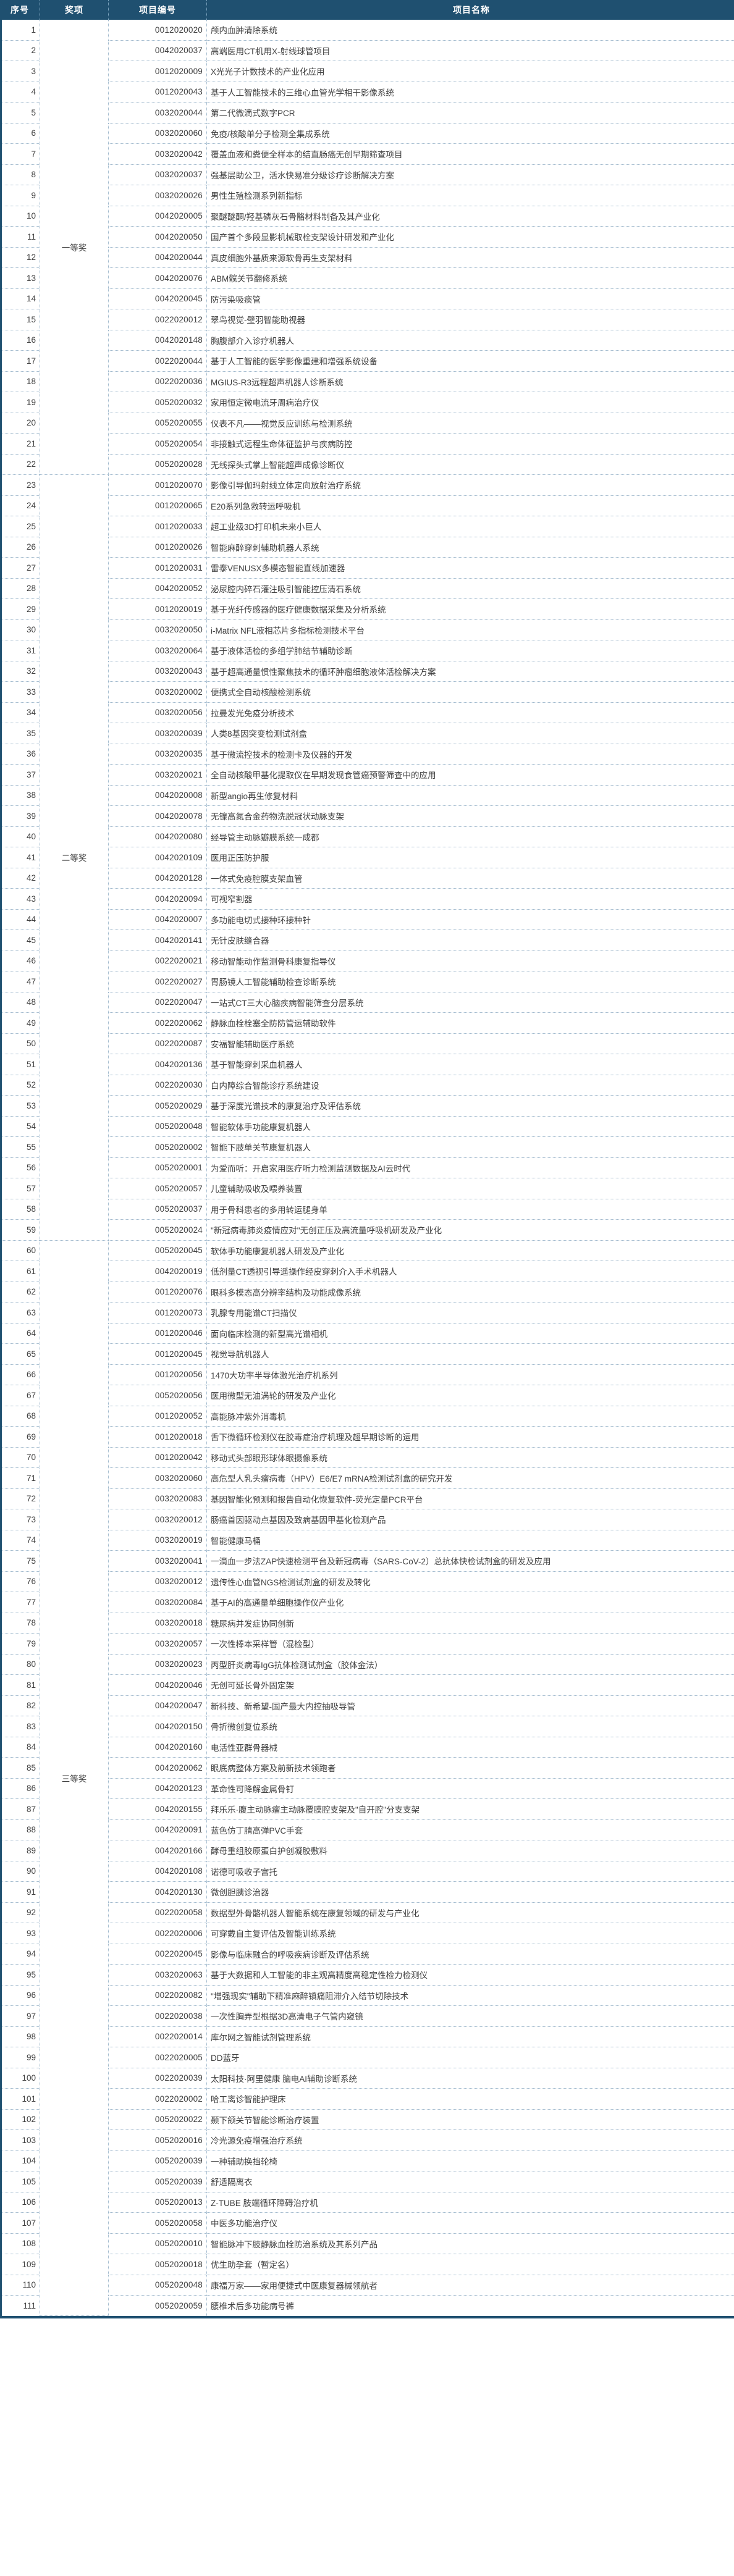 The image size is (734, 2576). Describe the element at coordinates (157, 857) in the screenshot. I see `cell-project-code: 0042020109` at that location.